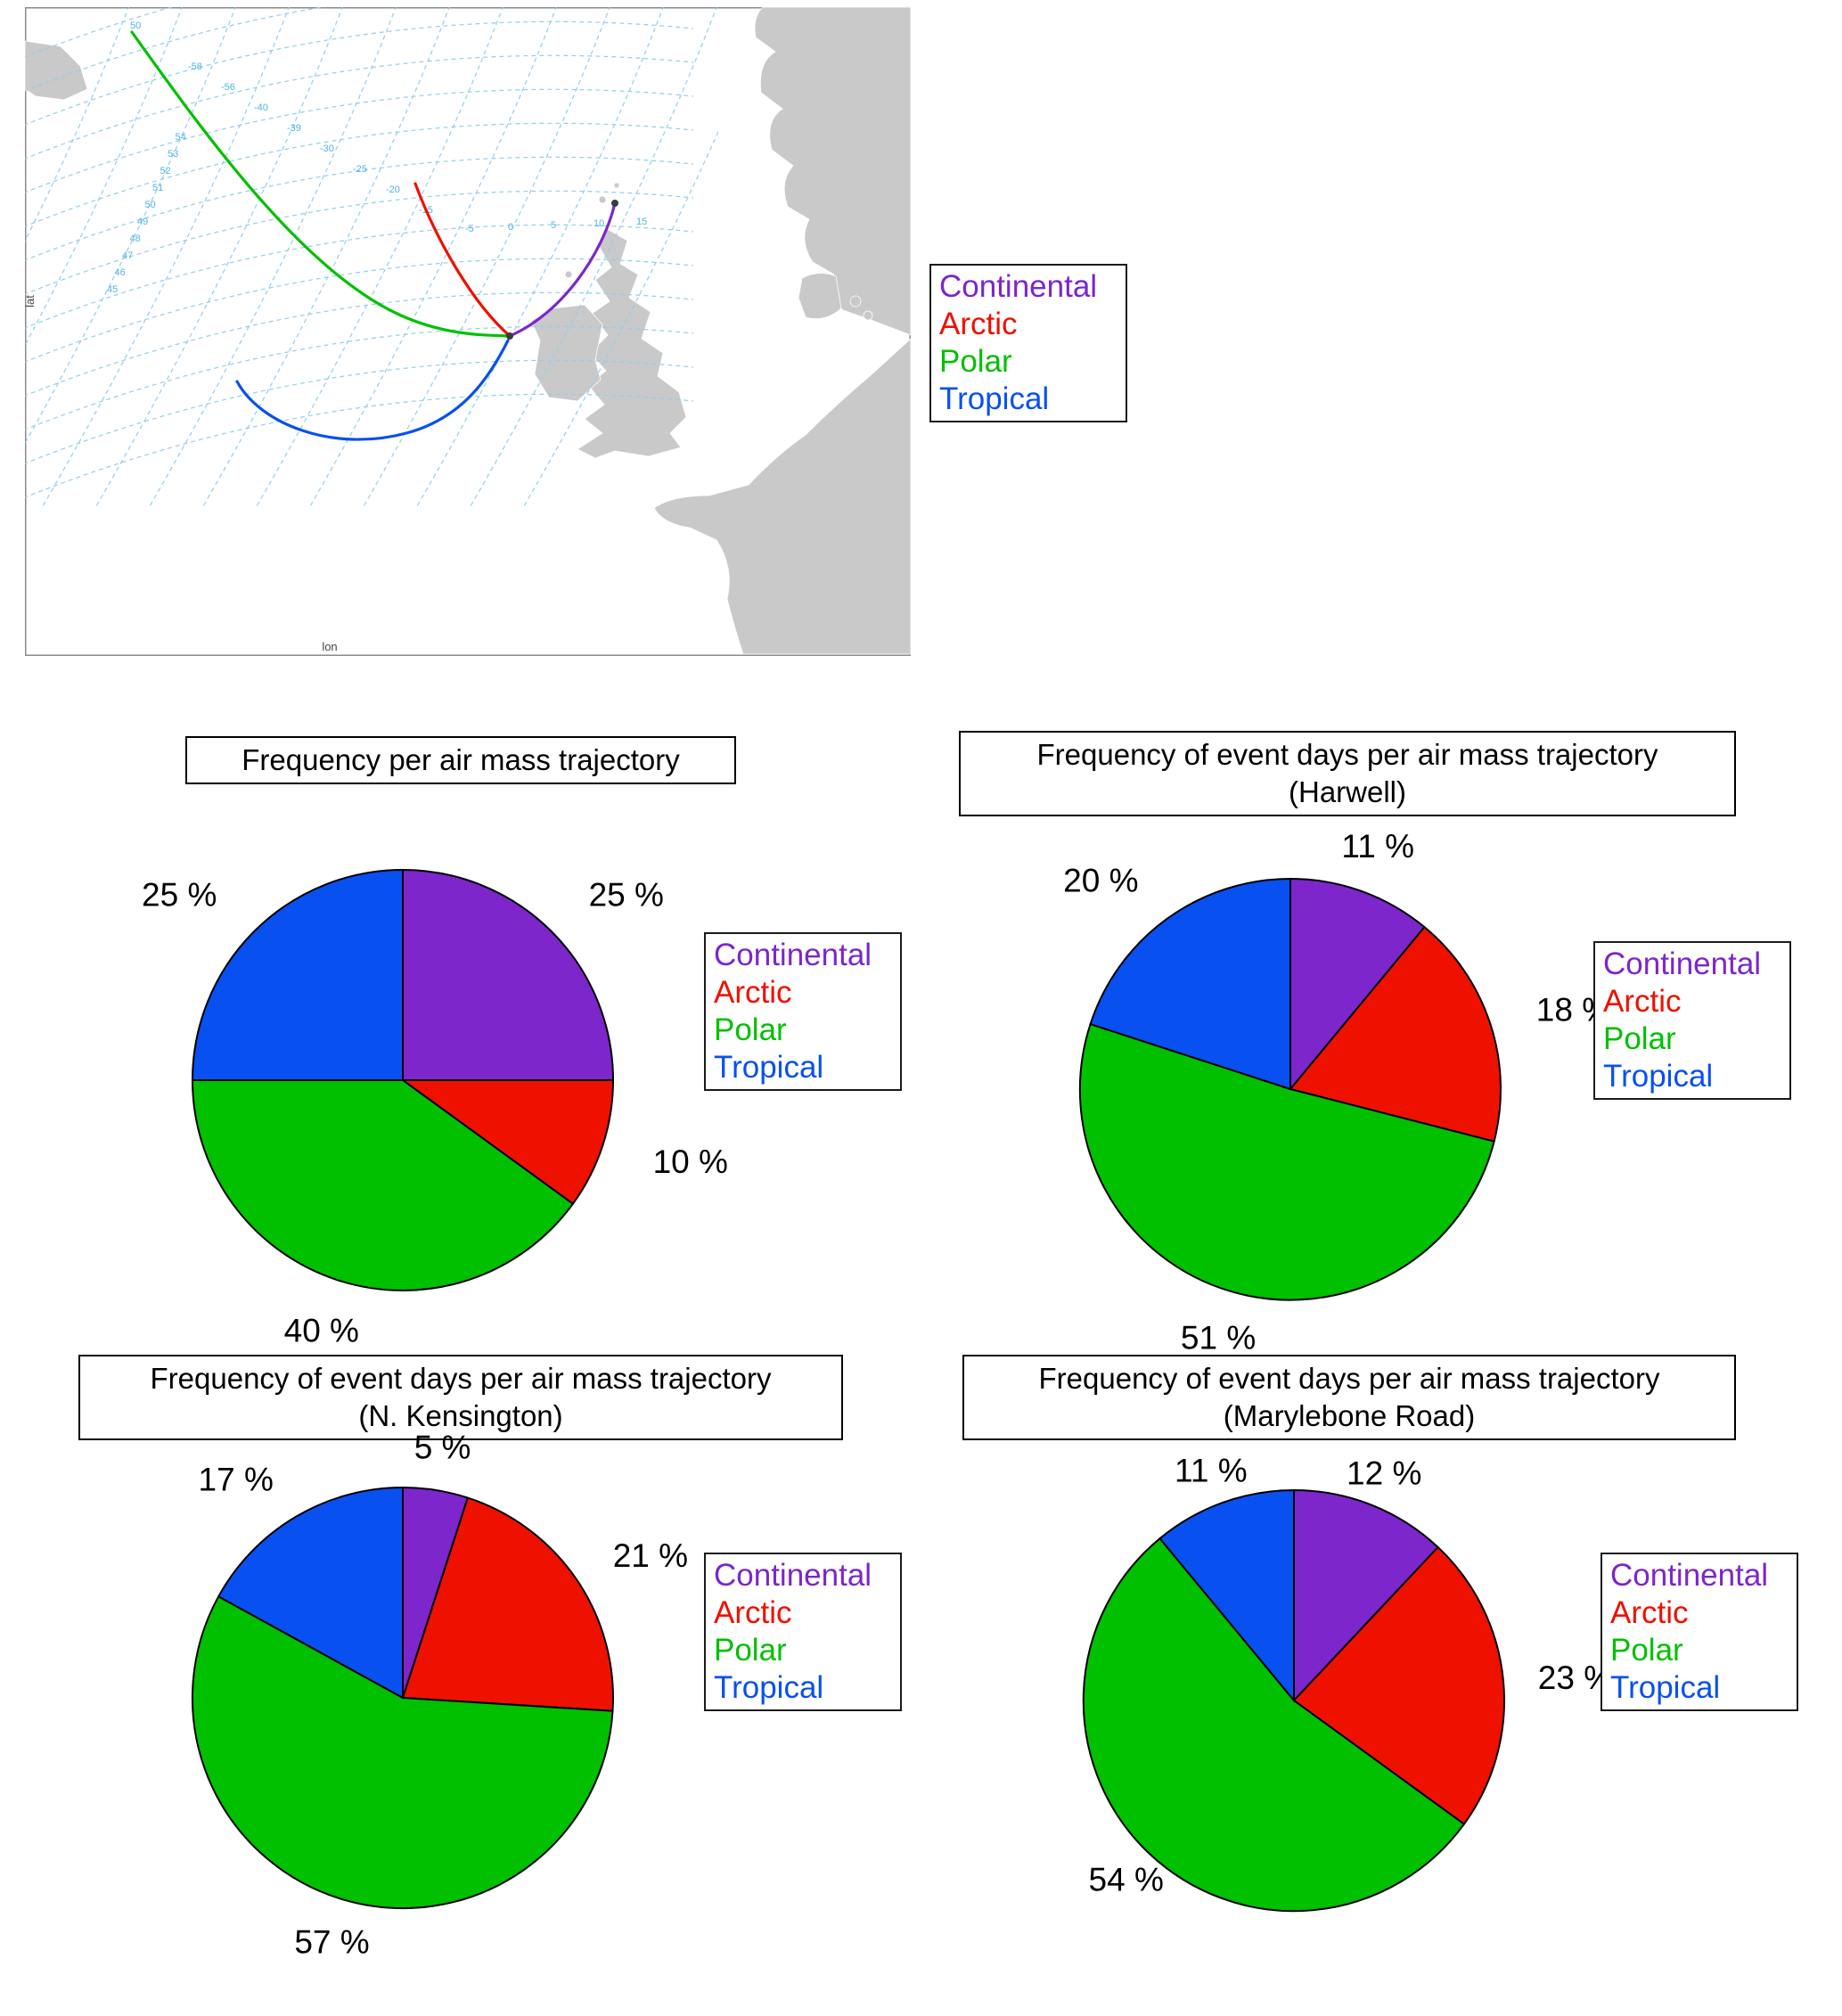  I want to click on trajectory-polar, so click(321, 184).